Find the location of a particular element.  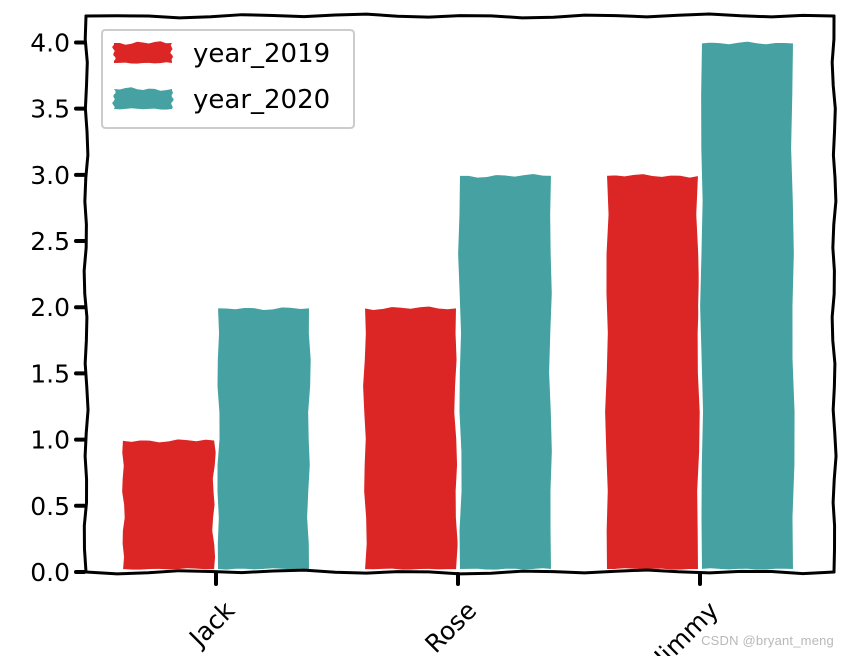

bar-year_2020-jimmy is located at coordinates (747, 305).